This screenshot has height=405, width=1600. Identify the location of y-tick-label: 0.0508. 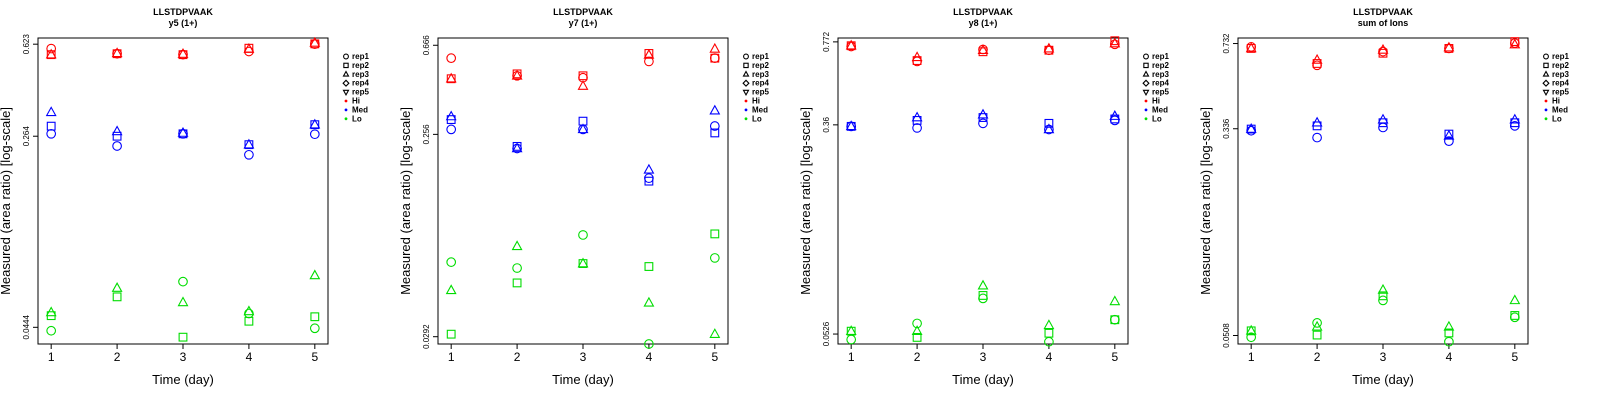
(1226, 335).